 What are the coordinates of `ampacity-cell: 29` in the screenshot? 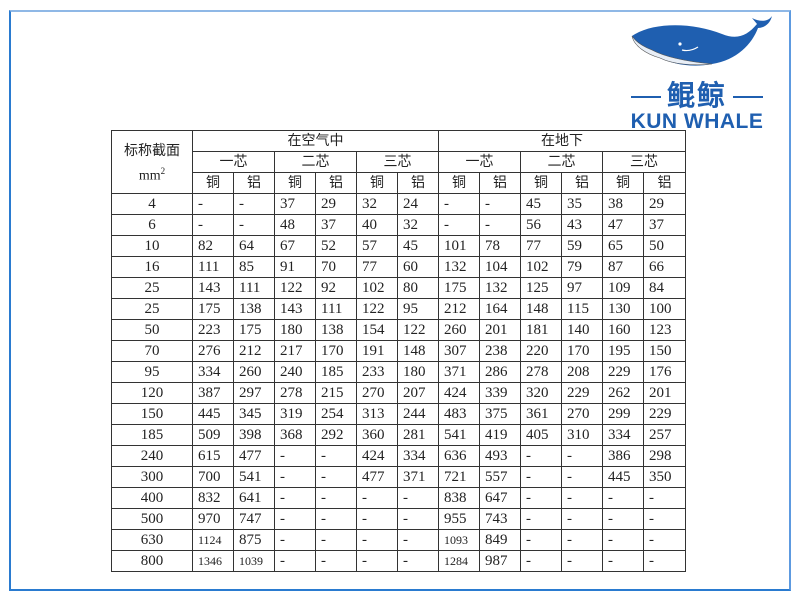 It's located at (664, 204).